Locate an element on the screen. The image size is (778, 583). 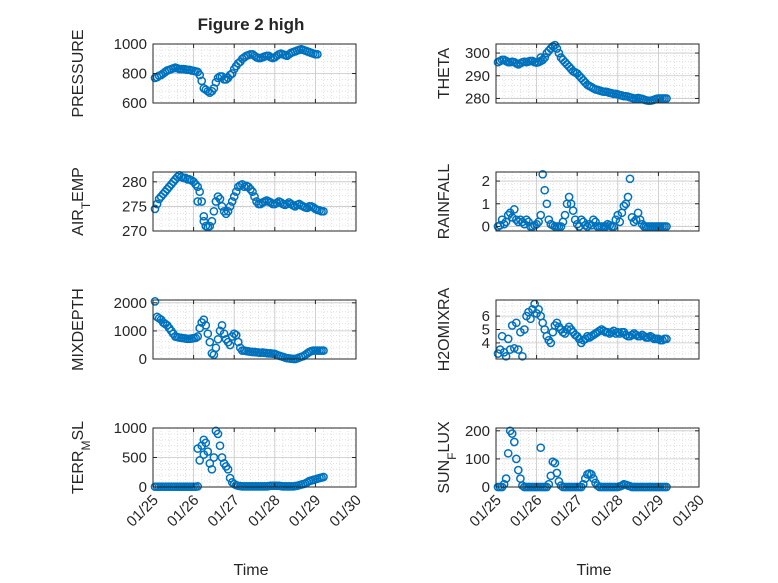
x-tick-label: 01/30 is located at coordinates (688, 511).